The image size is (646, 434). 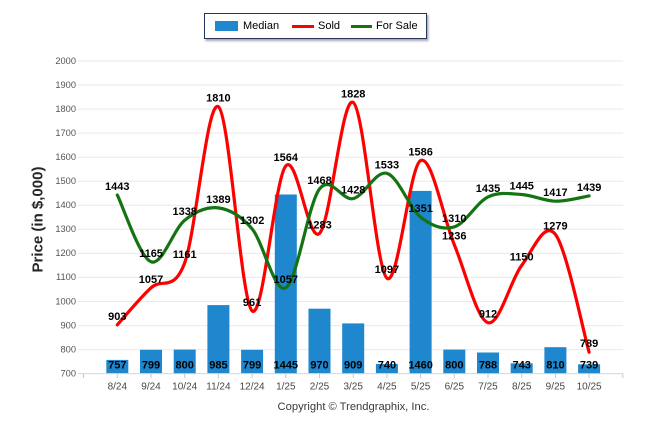 What do you see at coordinates (286, 158) in the screenshot?
I see `svg-text: 1564` at bounding box center [286, 158].